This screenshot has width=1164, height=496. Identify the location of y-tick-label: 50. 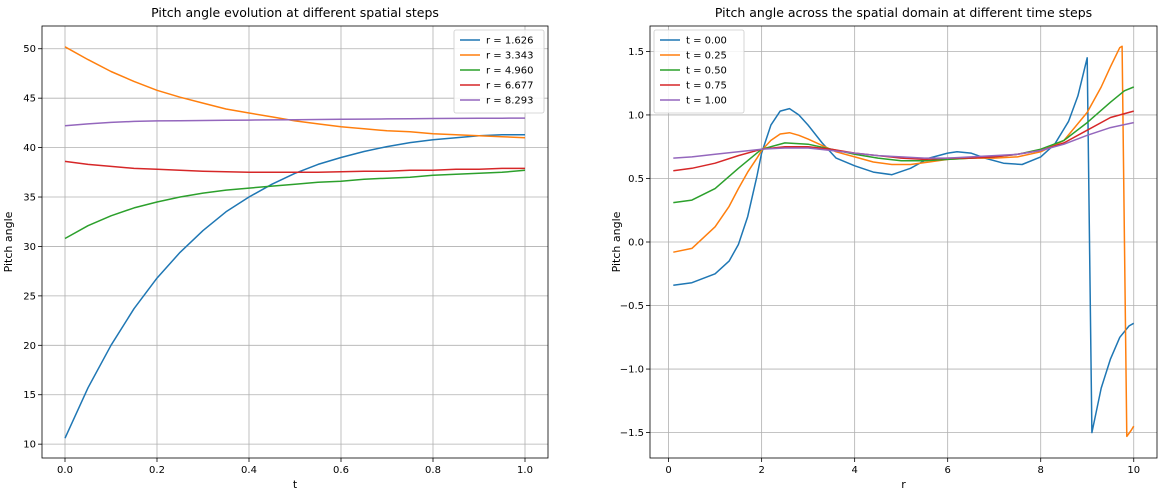
(29, 49).